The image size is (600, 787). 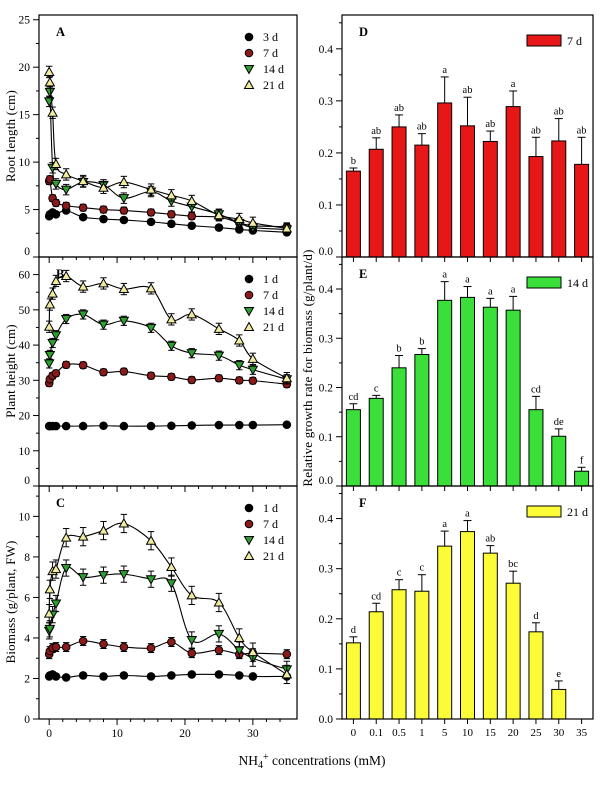 What do you see at coordinates (60, 503) in the screenshot?
I see `panel-letter: C` at bounding box center [60, 503].